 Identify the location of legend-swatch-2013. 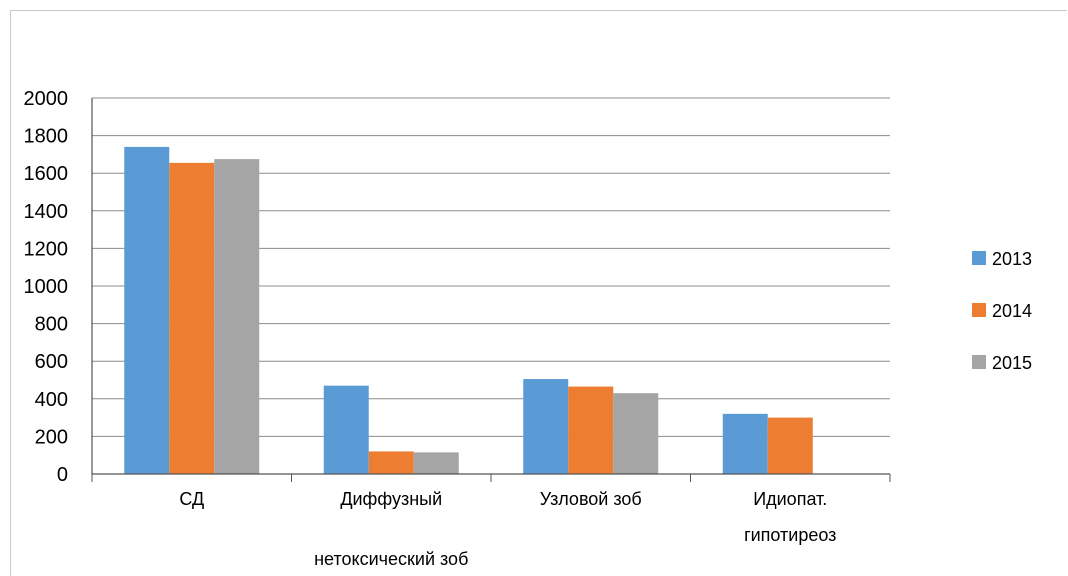
(979, 258).